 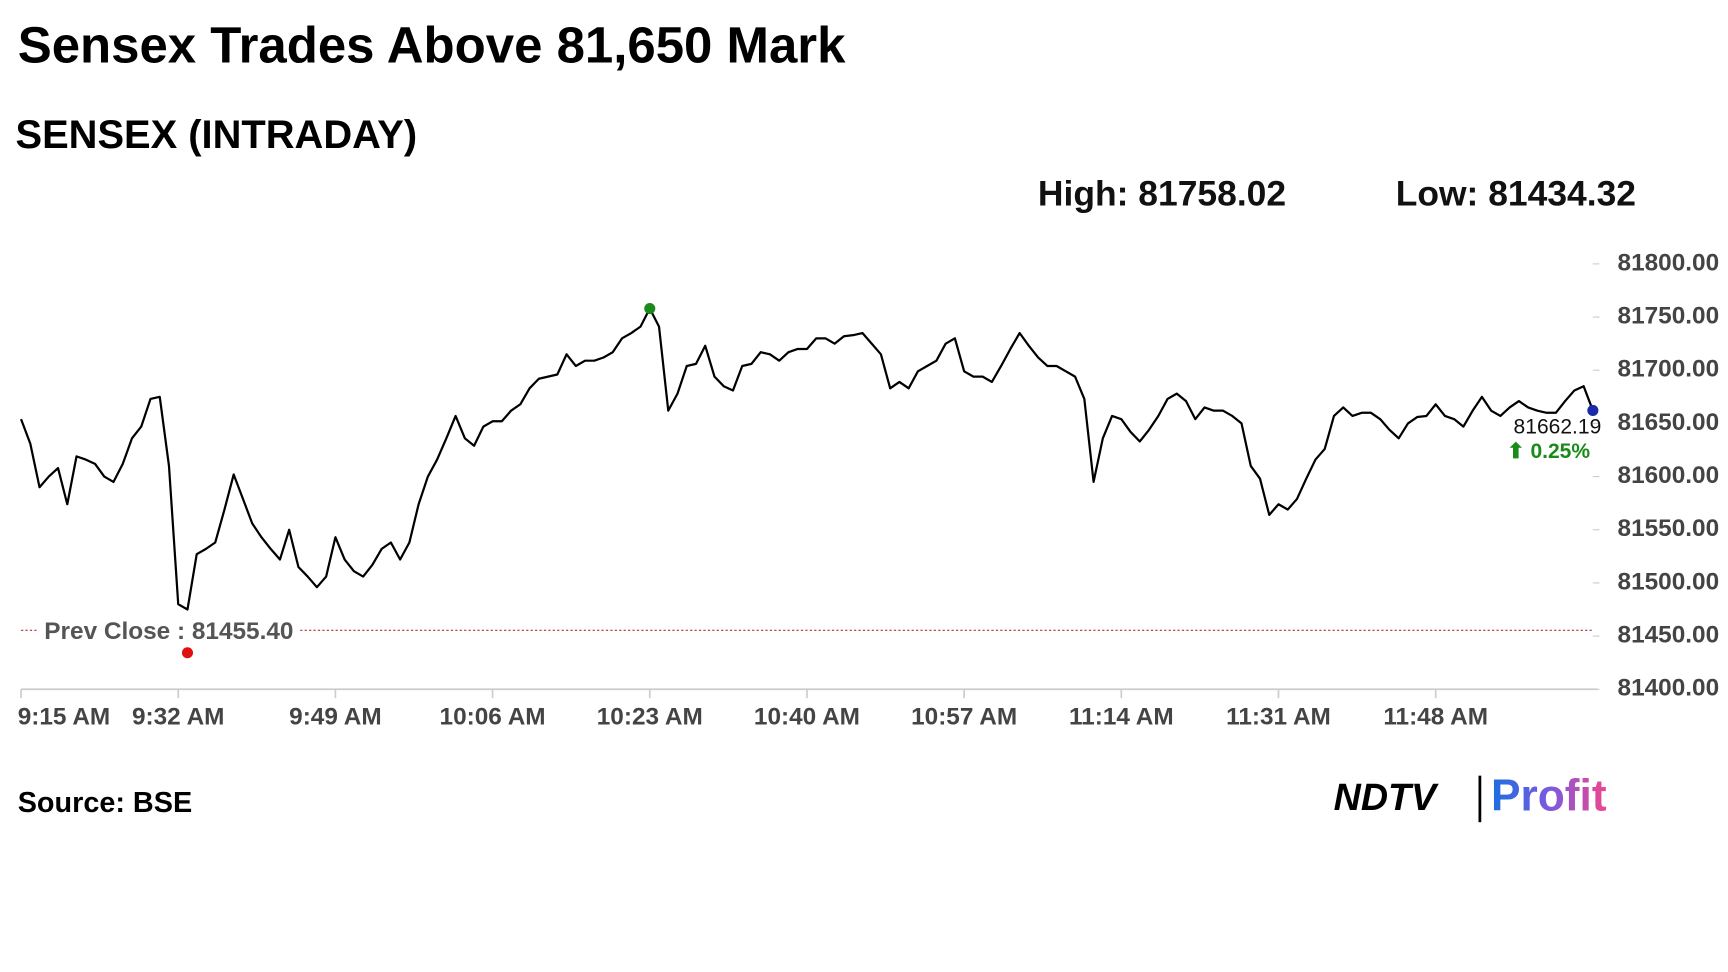 What do you see at coordinates (807, 716) in the screenshot?
I see `x-tick-label: 10:40 AM` at bounding box center [807, 716].